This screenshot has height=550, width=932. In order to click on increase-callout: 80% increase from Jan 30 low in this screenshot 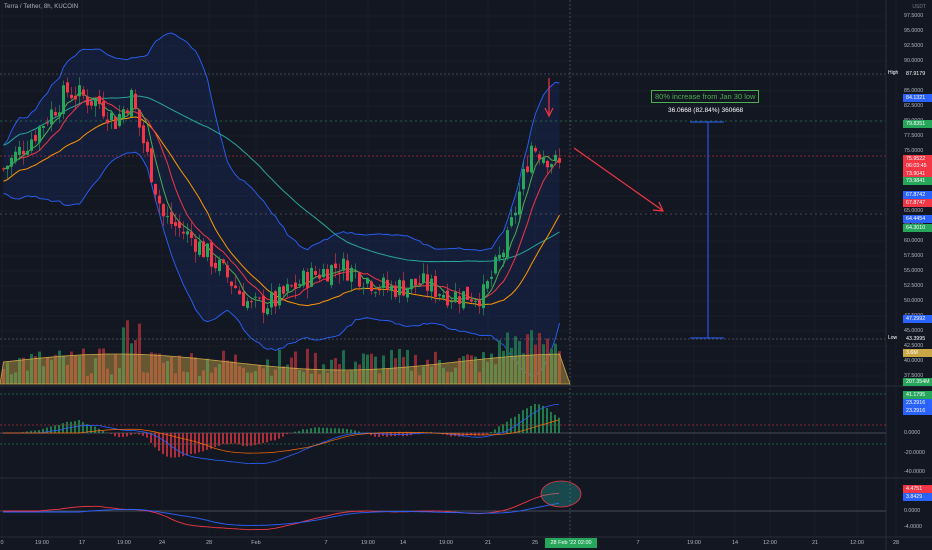, I will do `click(705, 96)`.